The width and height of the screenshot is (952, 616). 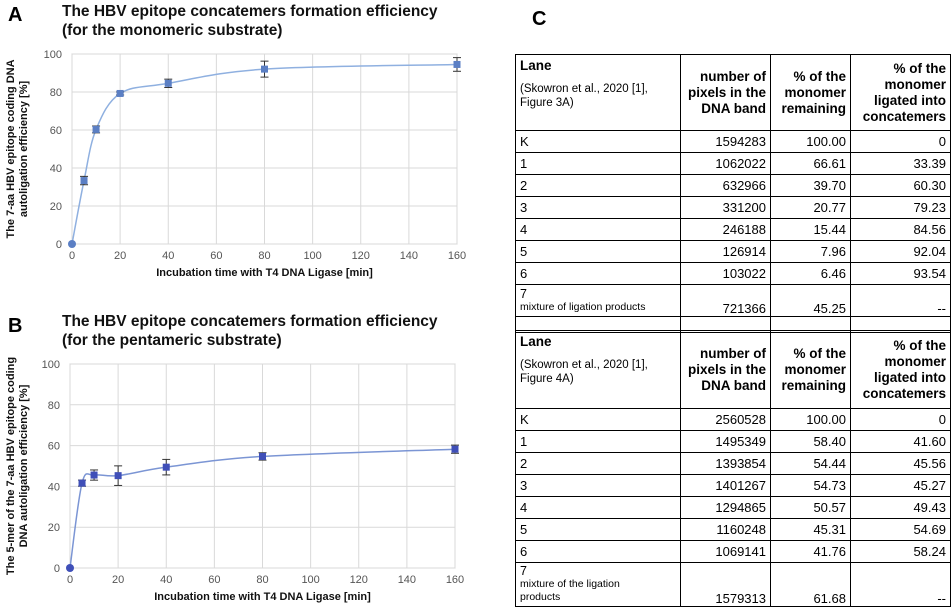 I want to click on pixels-cell: 1294865, so click(x=725, y=507).